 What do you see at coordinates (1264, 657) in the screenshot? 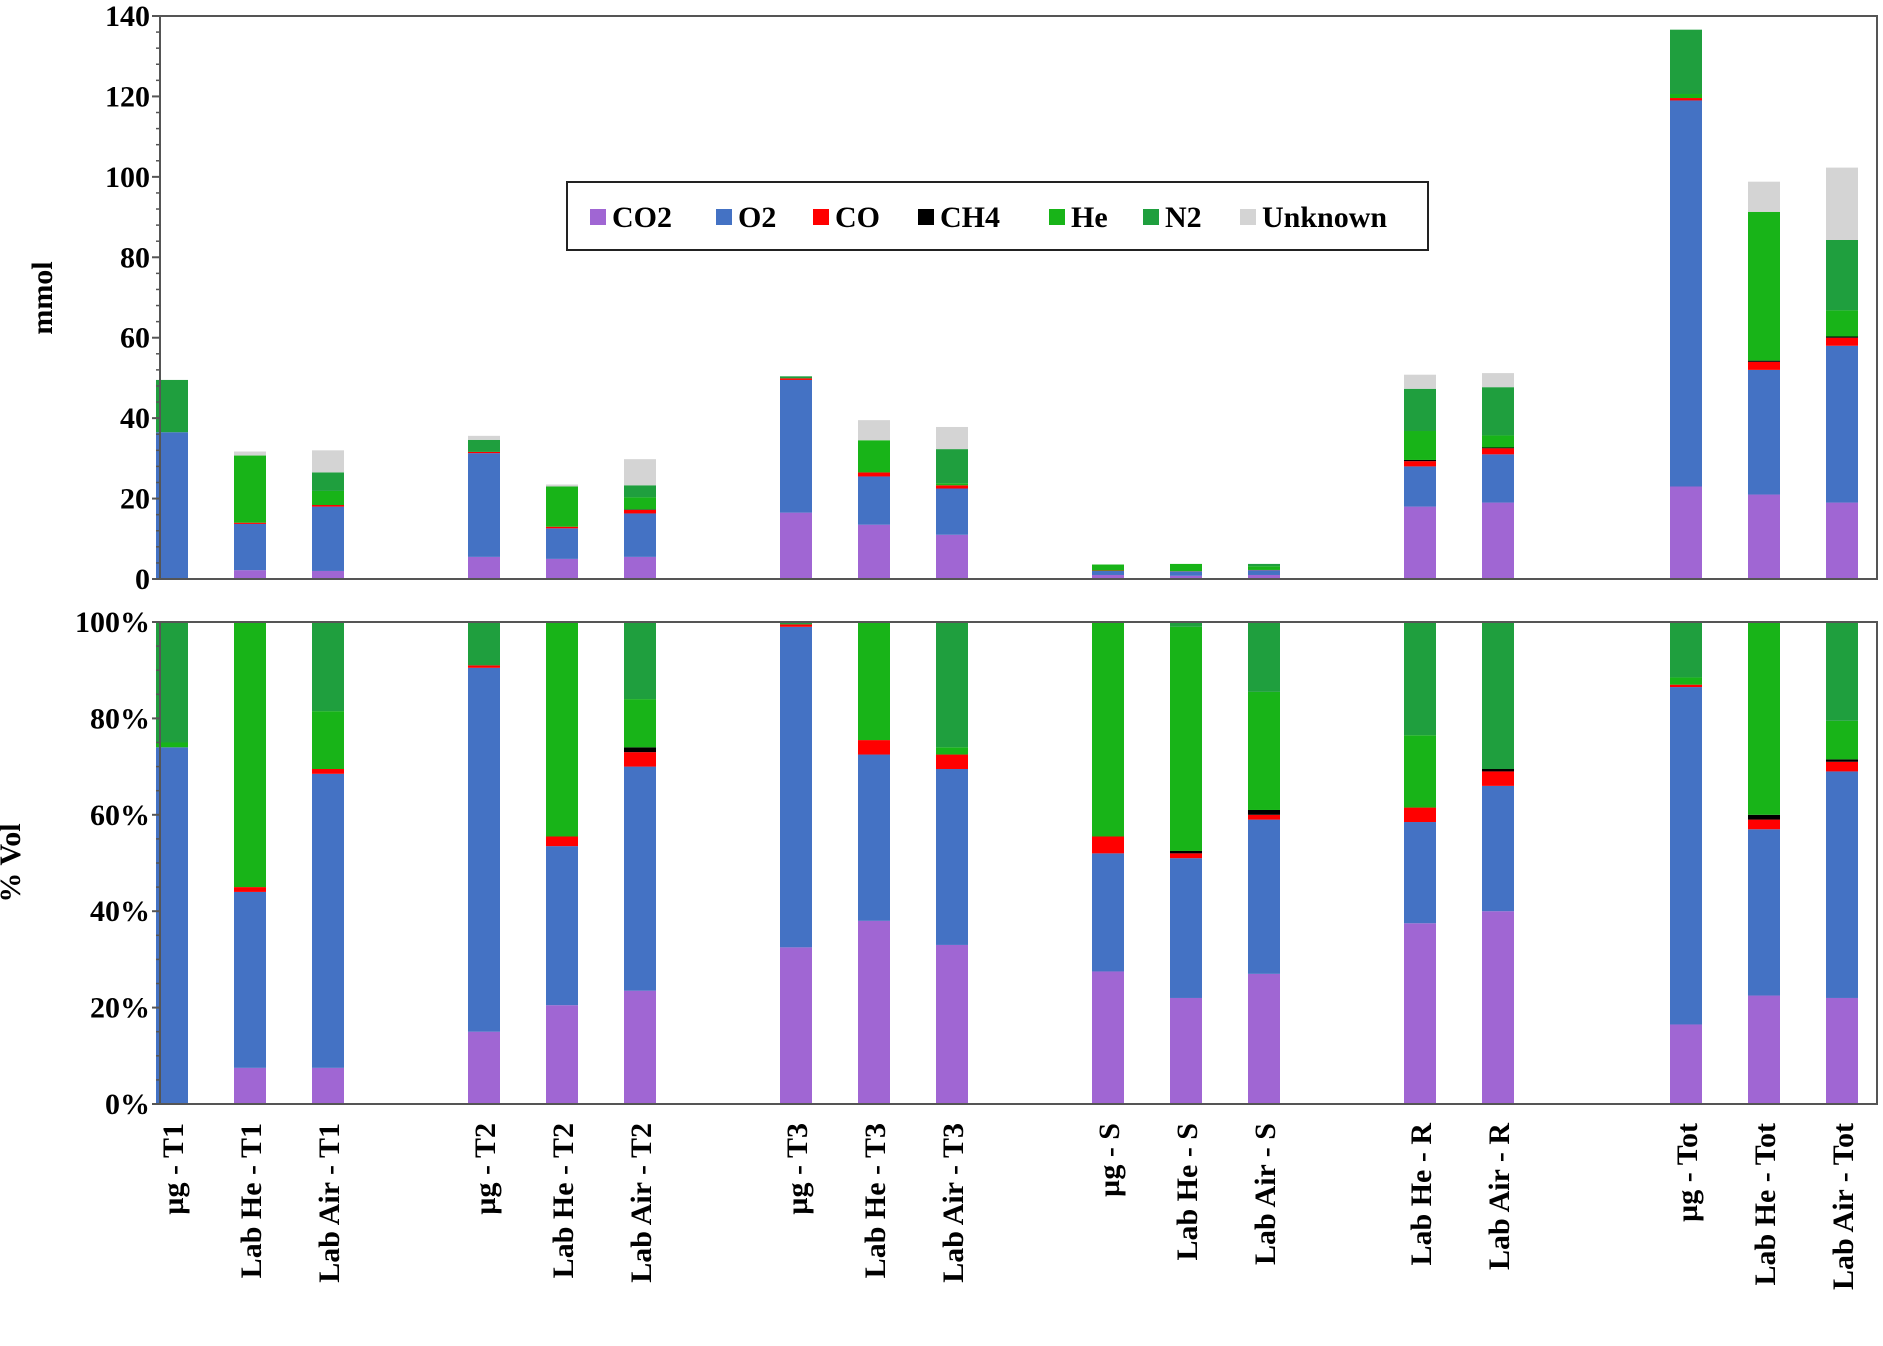
I see `bar-vol-lab-air-s-n2` at bounding box center [1264, 657].